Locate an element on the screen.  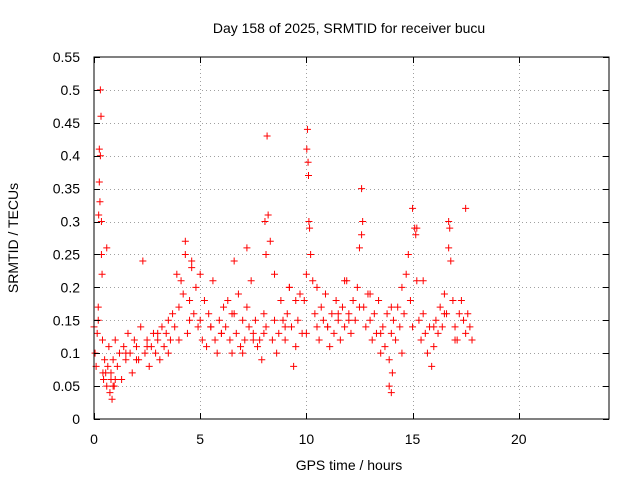
x-tick-label: 20 is located at coordinates (519, 439).